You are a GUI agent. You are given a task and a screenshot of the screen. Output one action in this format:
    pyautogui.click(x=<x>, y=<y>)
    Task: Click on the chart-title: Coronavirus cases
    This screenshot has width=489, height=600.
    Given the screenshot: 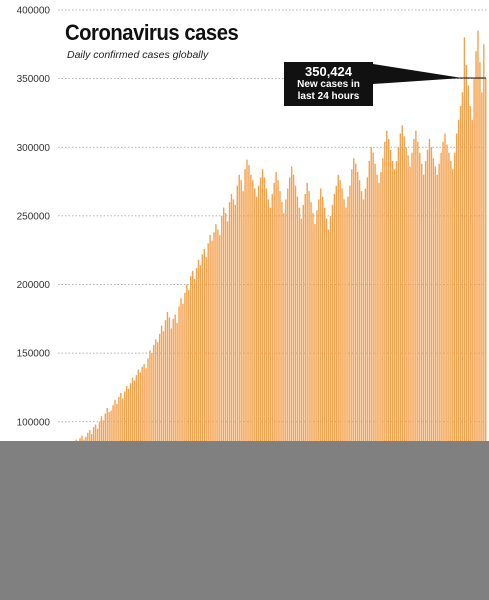 What is the action you would take?
    pyautogui.click(x=152, y=32)
    